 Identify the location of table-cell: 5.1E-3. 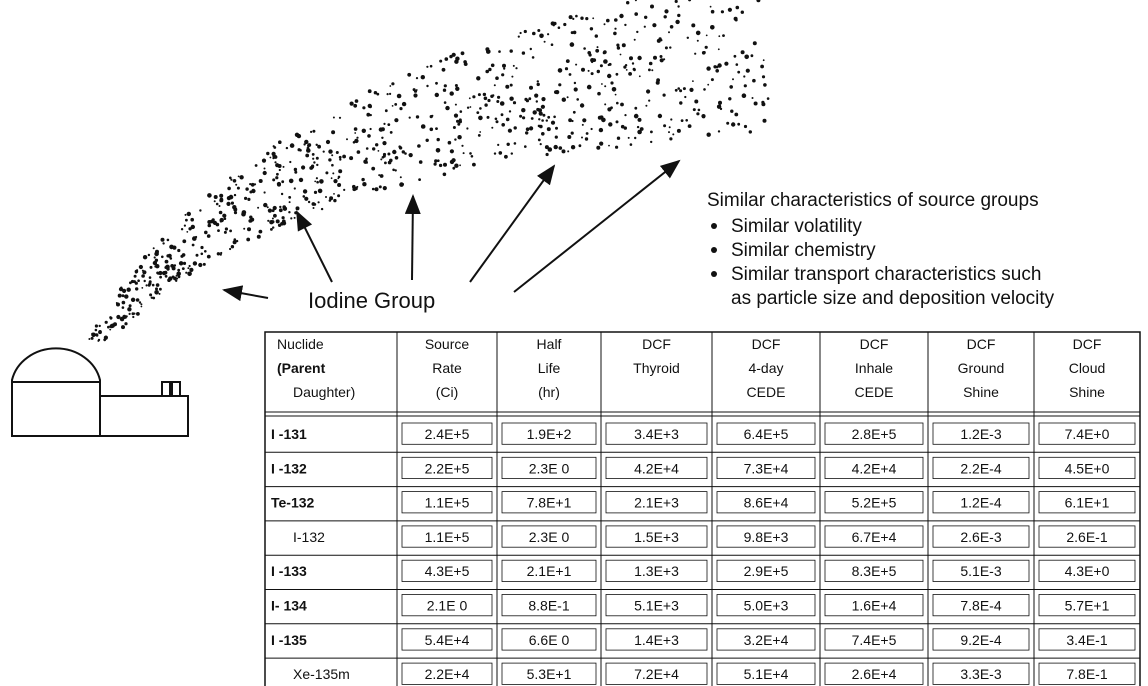
(980, 571).